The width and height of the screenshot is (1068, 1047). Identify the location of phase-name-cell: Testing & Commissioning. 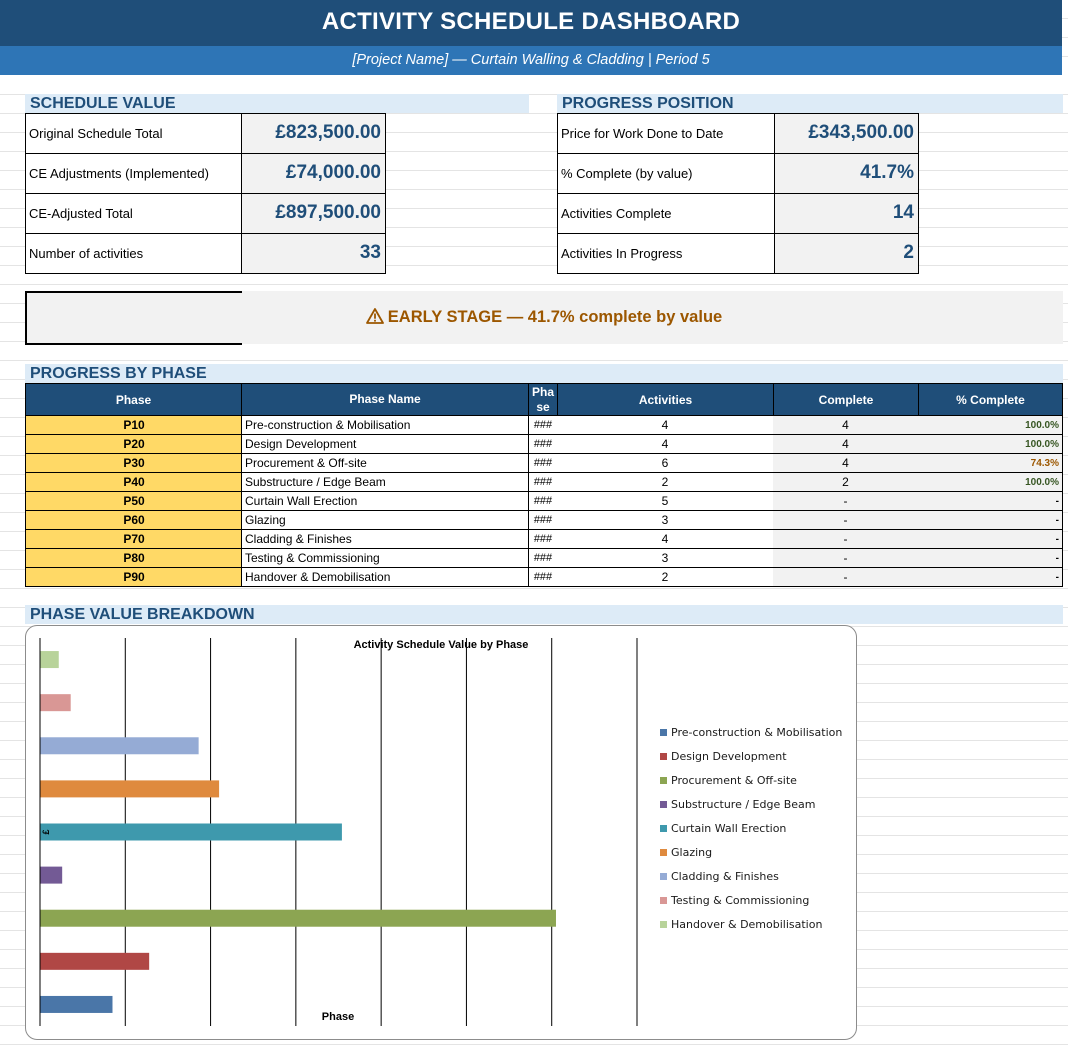
(385, 558).